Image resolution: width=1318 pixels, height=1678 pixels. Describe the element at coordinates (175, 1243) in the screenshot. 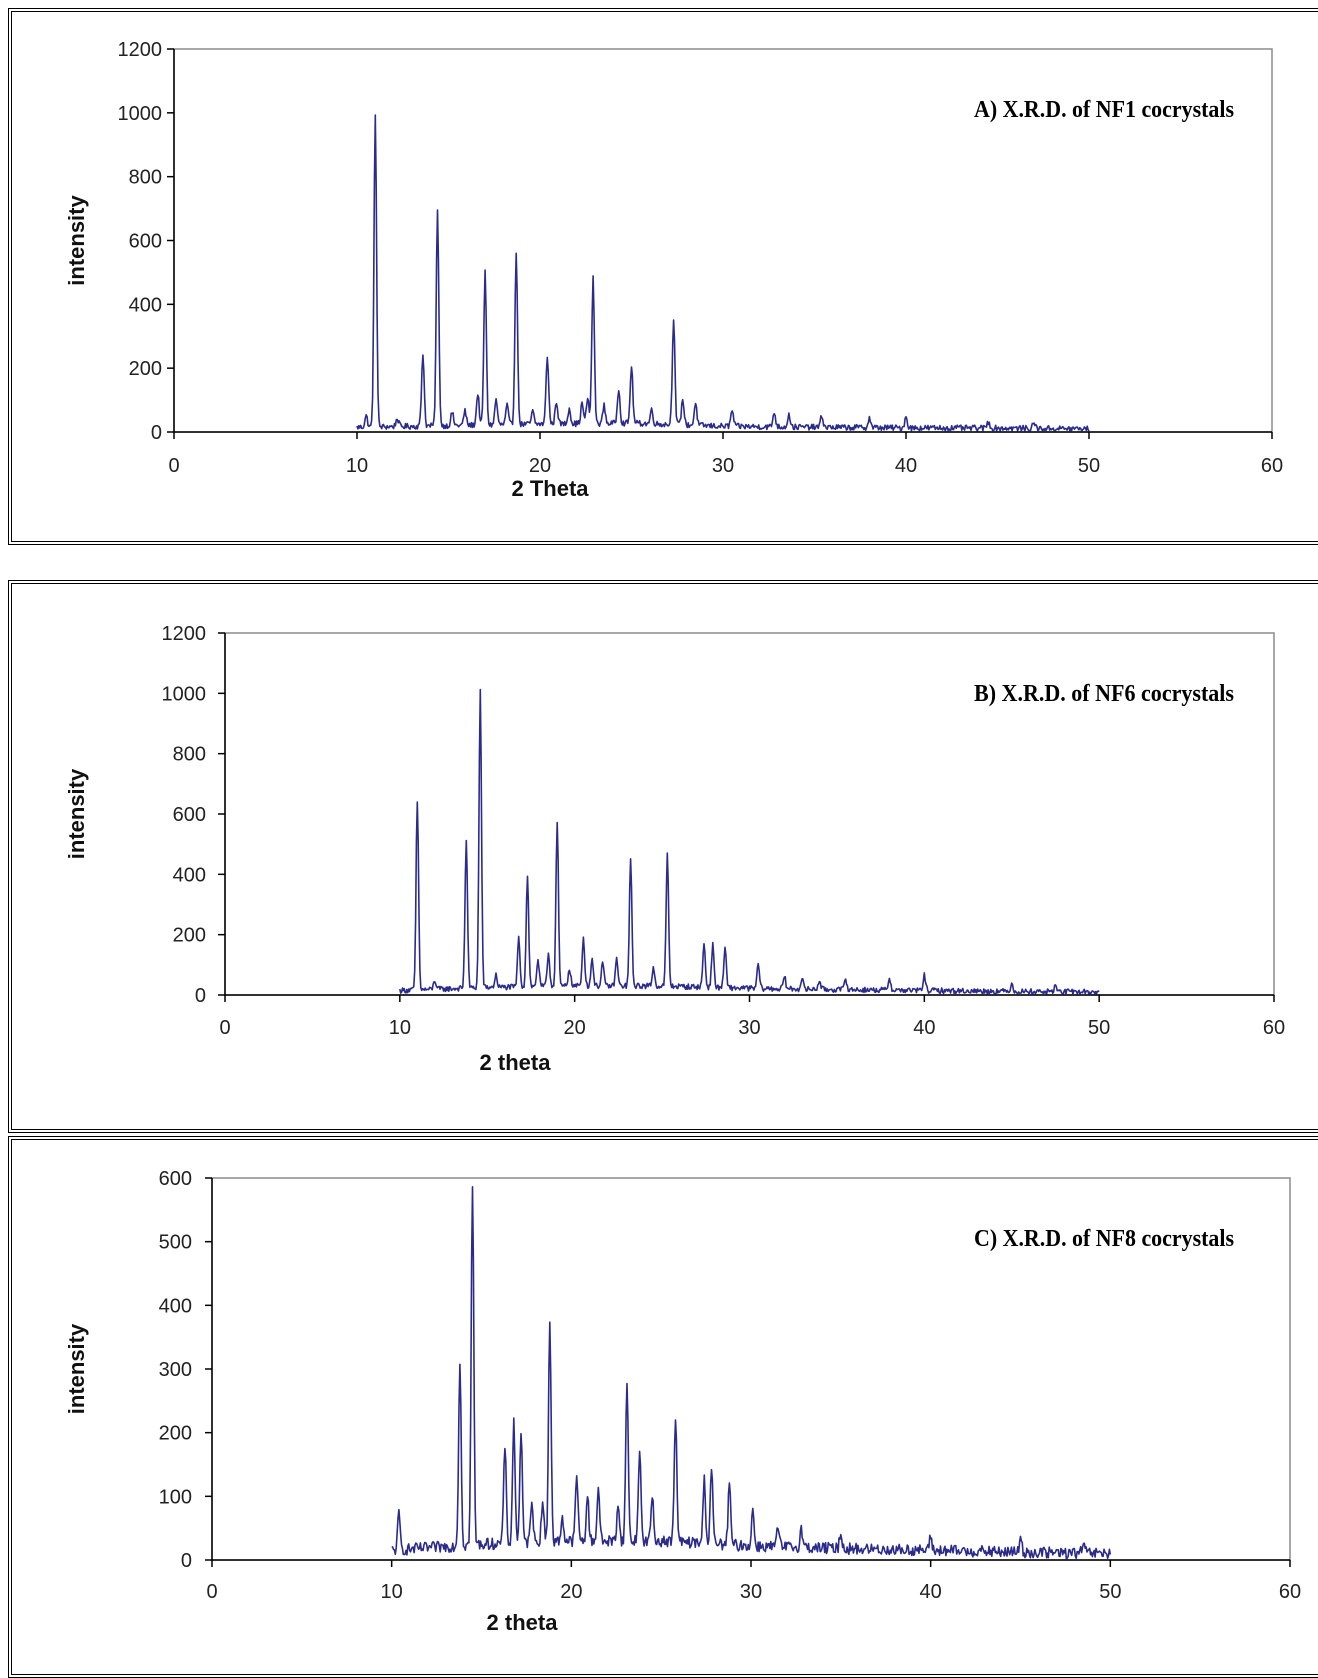

I see `y-tick-label: 500` at that location.